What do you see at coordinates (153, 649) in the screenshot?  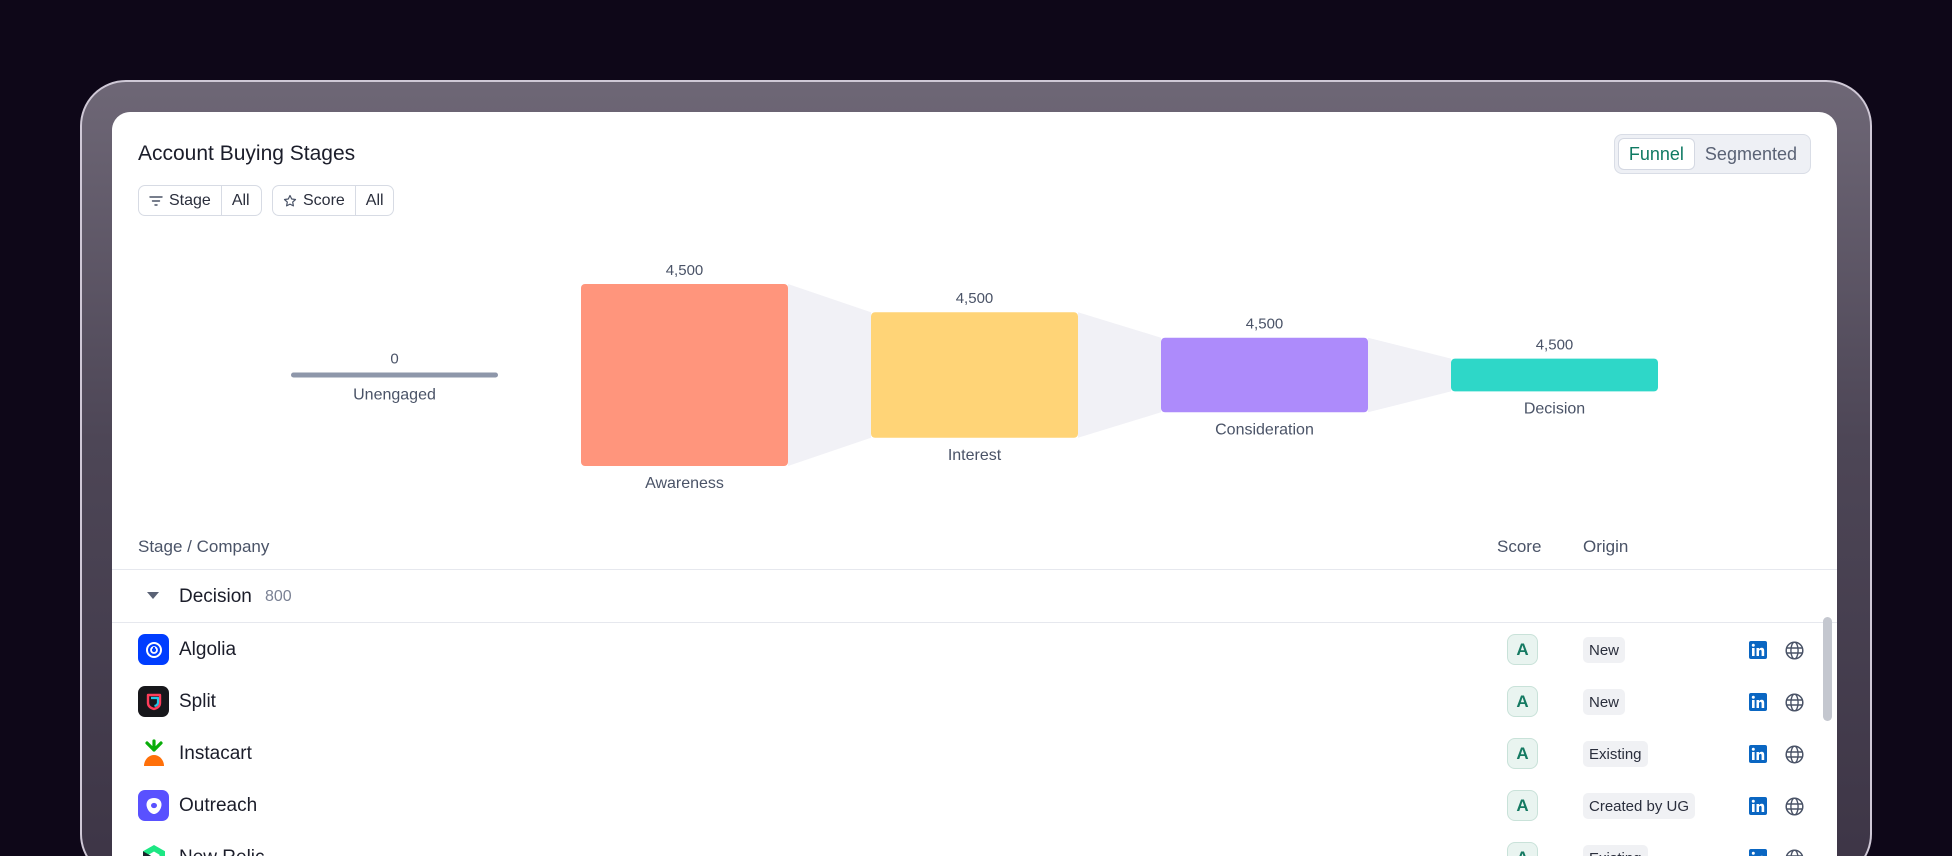 I see `algolia-logo-icon` at bounding box center [153, 649].